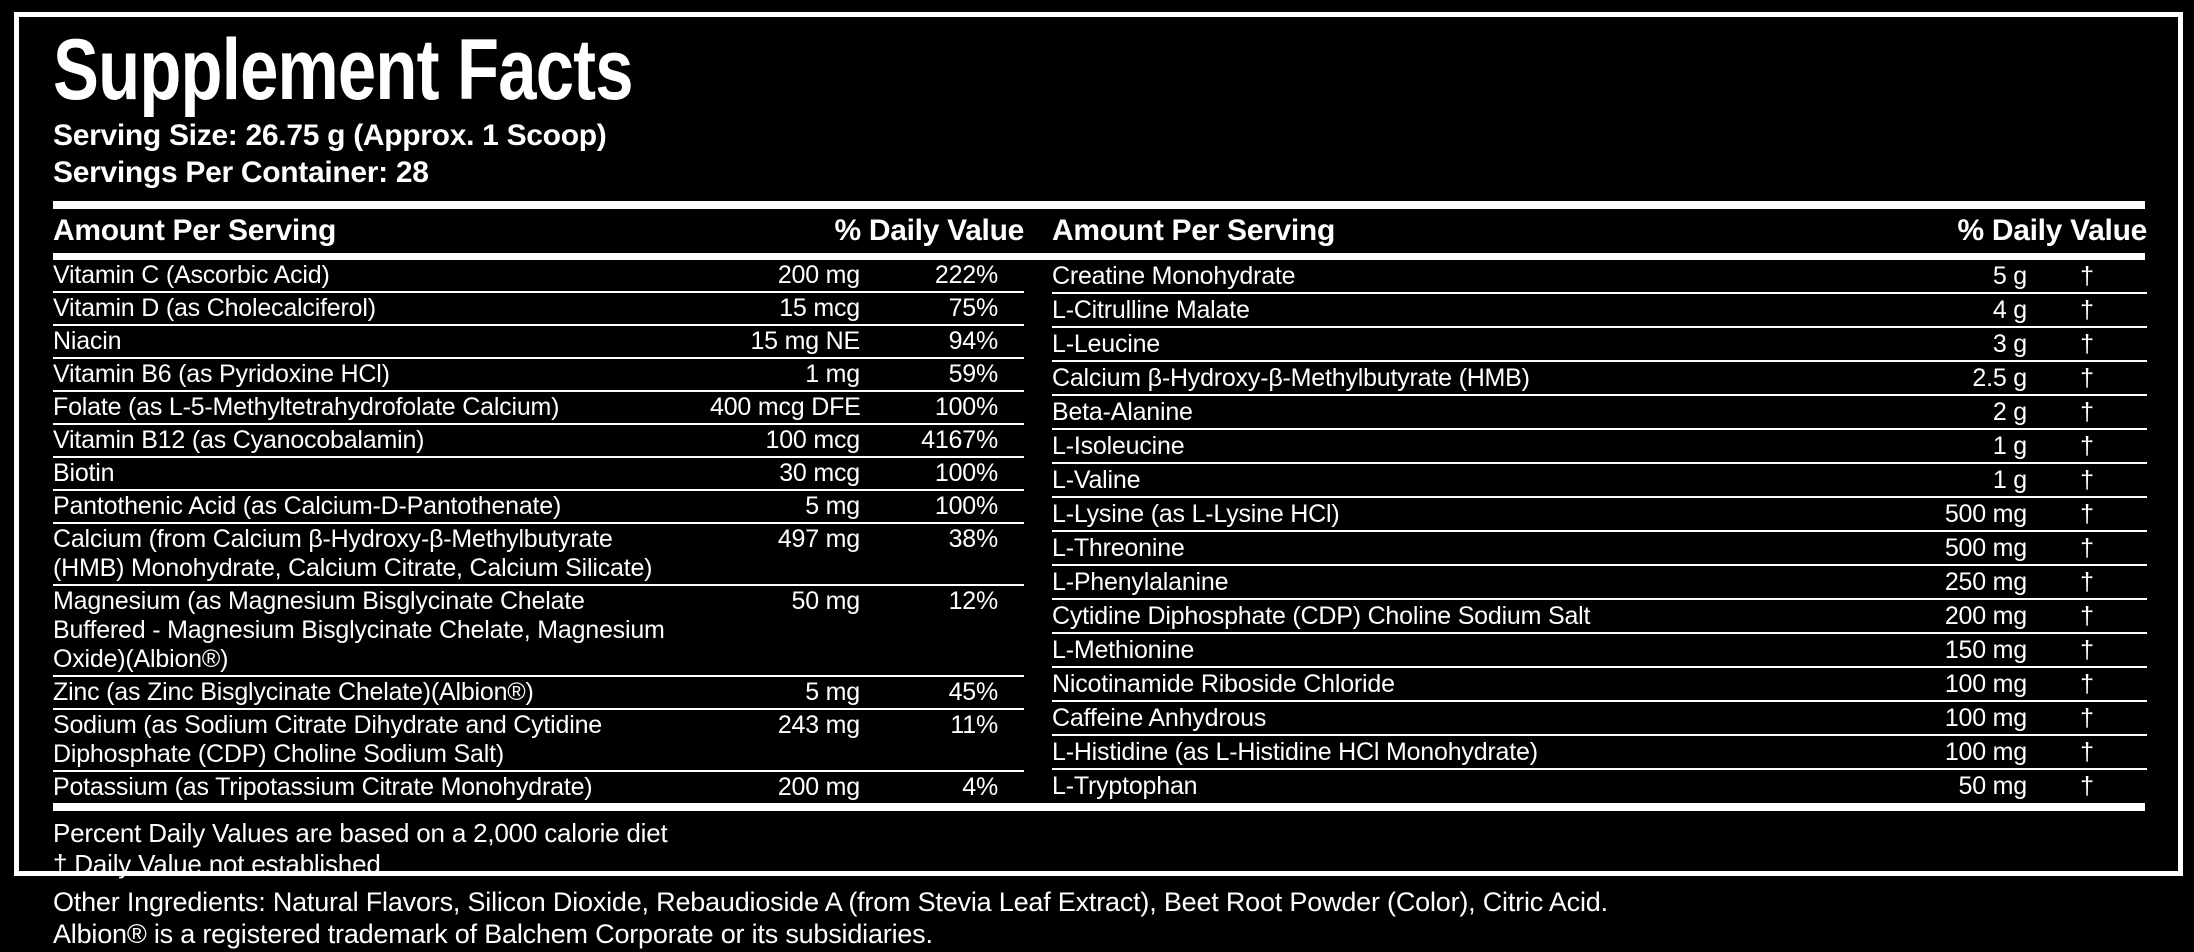 Image resolution: width=2194 pixels, height=952 pixels. Describe the element at coordinates (973, 601) in the screenshot. I see `ingredient-daily-value: 12%` at that location.